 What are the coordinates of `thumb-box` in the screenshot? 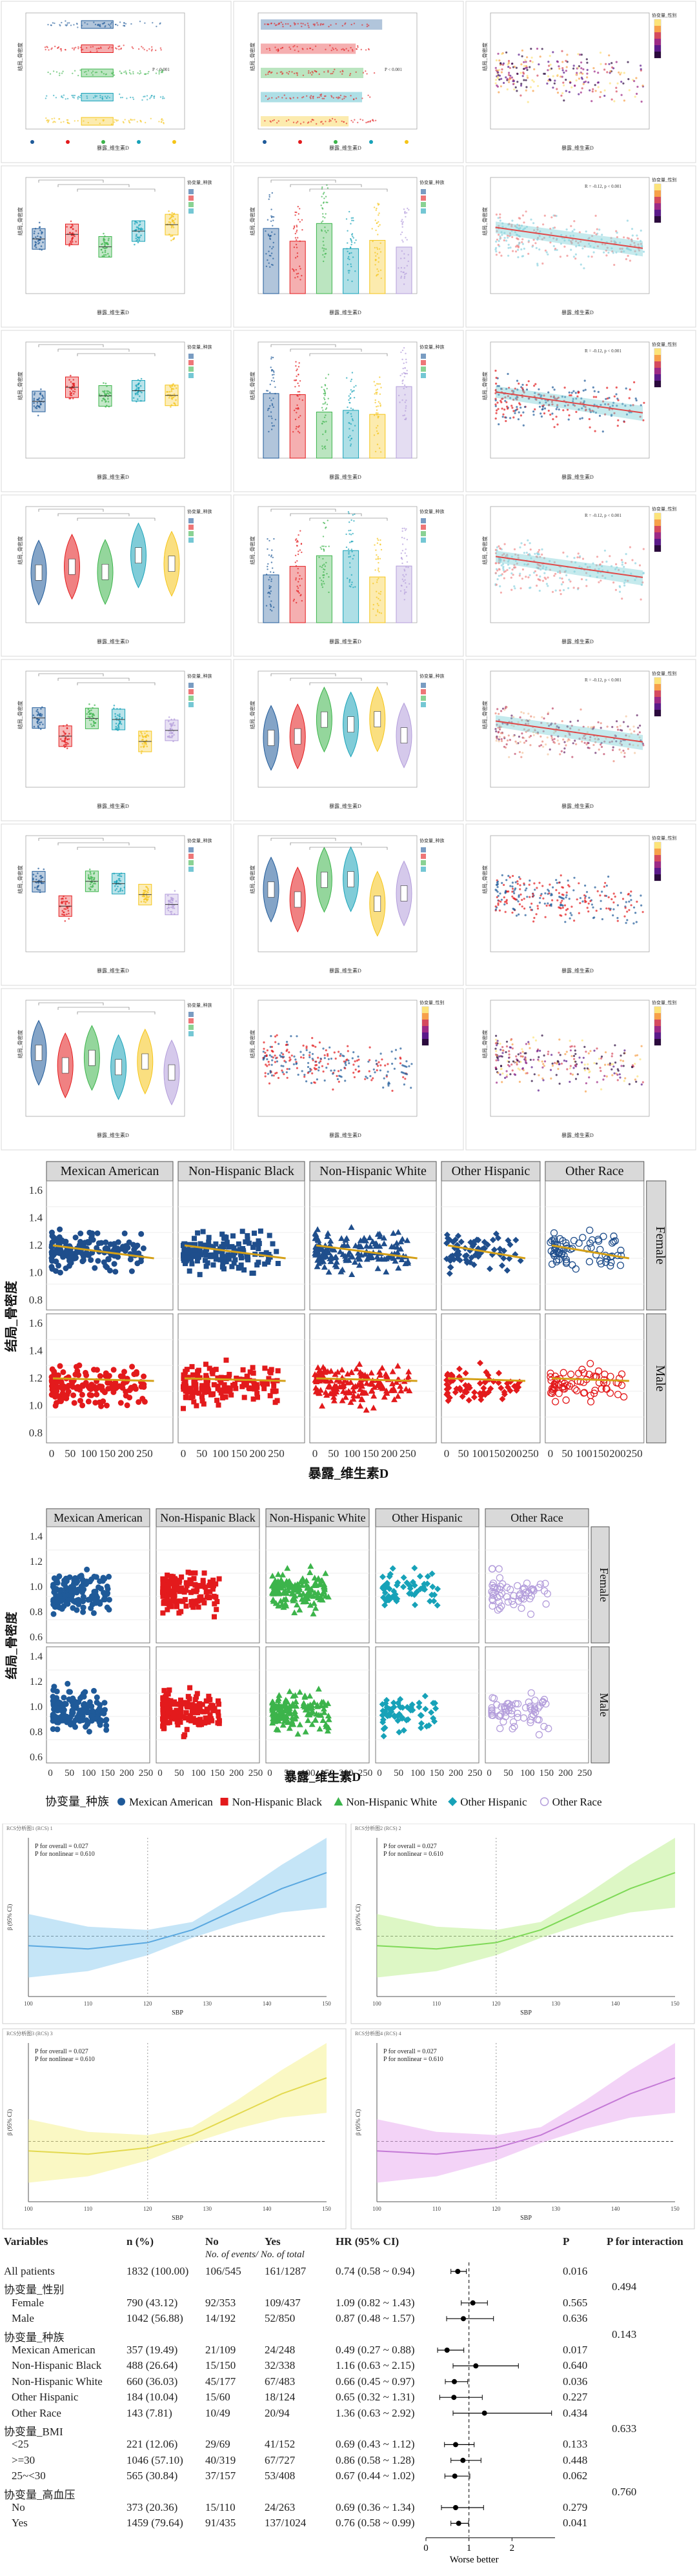 It's located at (65, 1065).